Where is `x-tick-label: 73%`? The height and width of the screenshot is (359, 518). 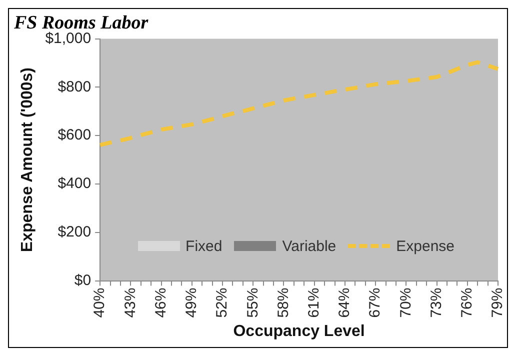 x-tick-label: 73% is located at coordinates (436, 303).